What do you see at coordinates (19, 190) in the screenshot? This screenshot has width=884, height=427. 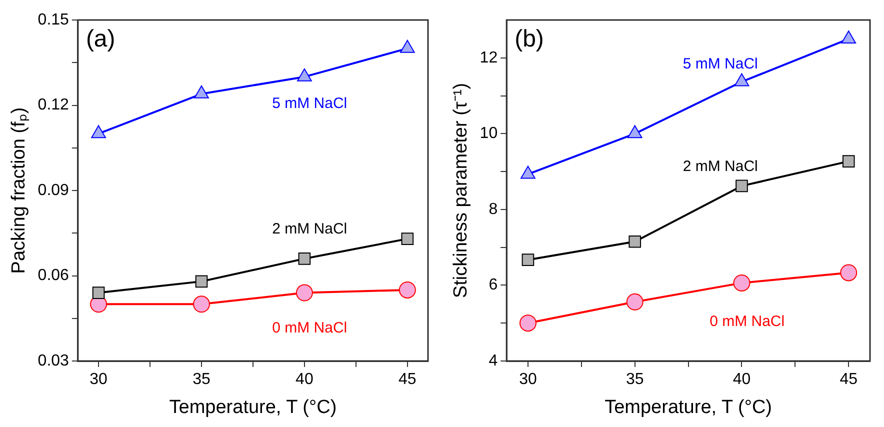 I see `y-axis-title: Packing fraction (fₚ)` at bounding box center [19, 190].